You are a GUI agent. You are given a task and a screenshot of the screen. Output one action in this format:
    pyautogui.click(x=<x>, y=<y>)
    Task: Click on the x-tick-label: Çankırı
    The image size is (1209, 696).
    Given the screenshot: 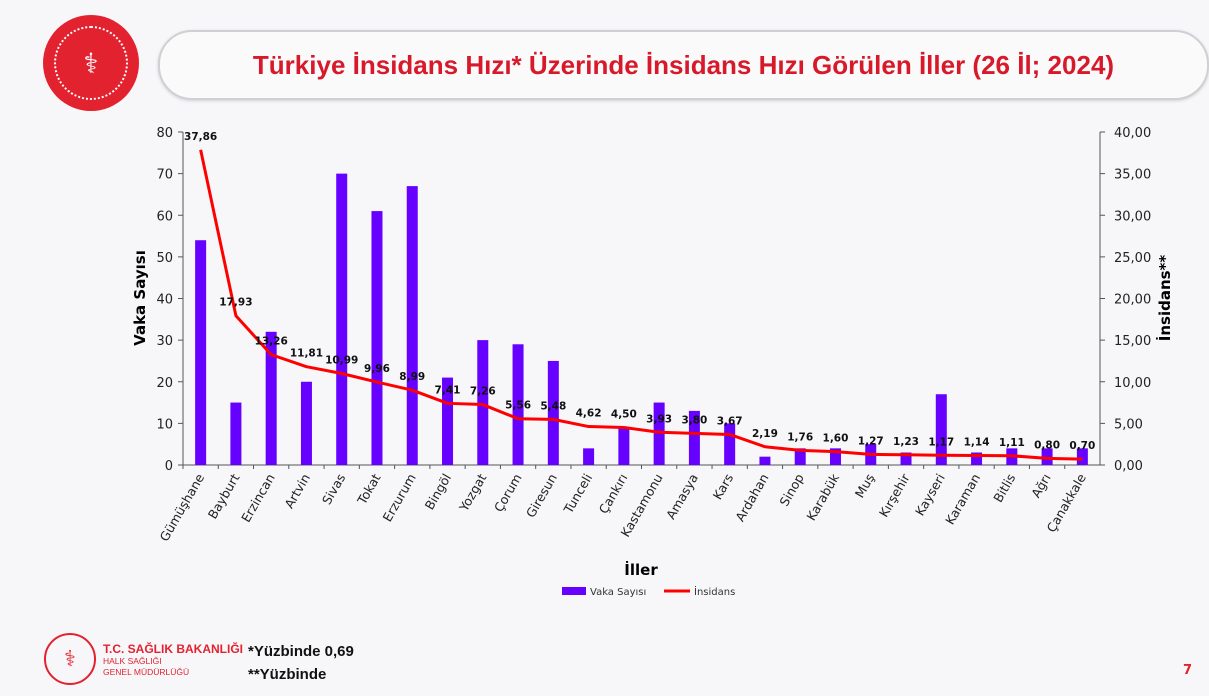 What is the action you would take?
    pyautogui.click(x=613, y=493)
    